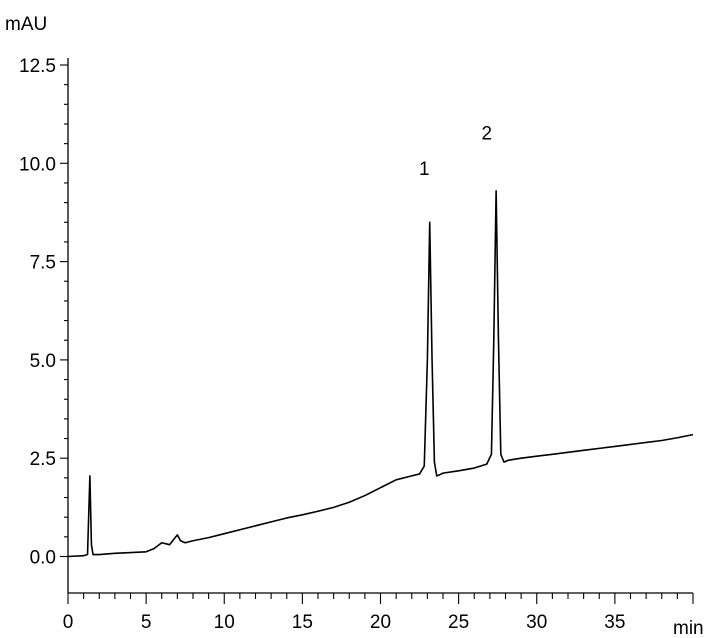 Image resolution: width=715 pixels, height=638 pixels. What do you see at coordinates (43, 263) in the screenshot?
I see `y-tick-label: 7.5` at bounding box center [43, 263].